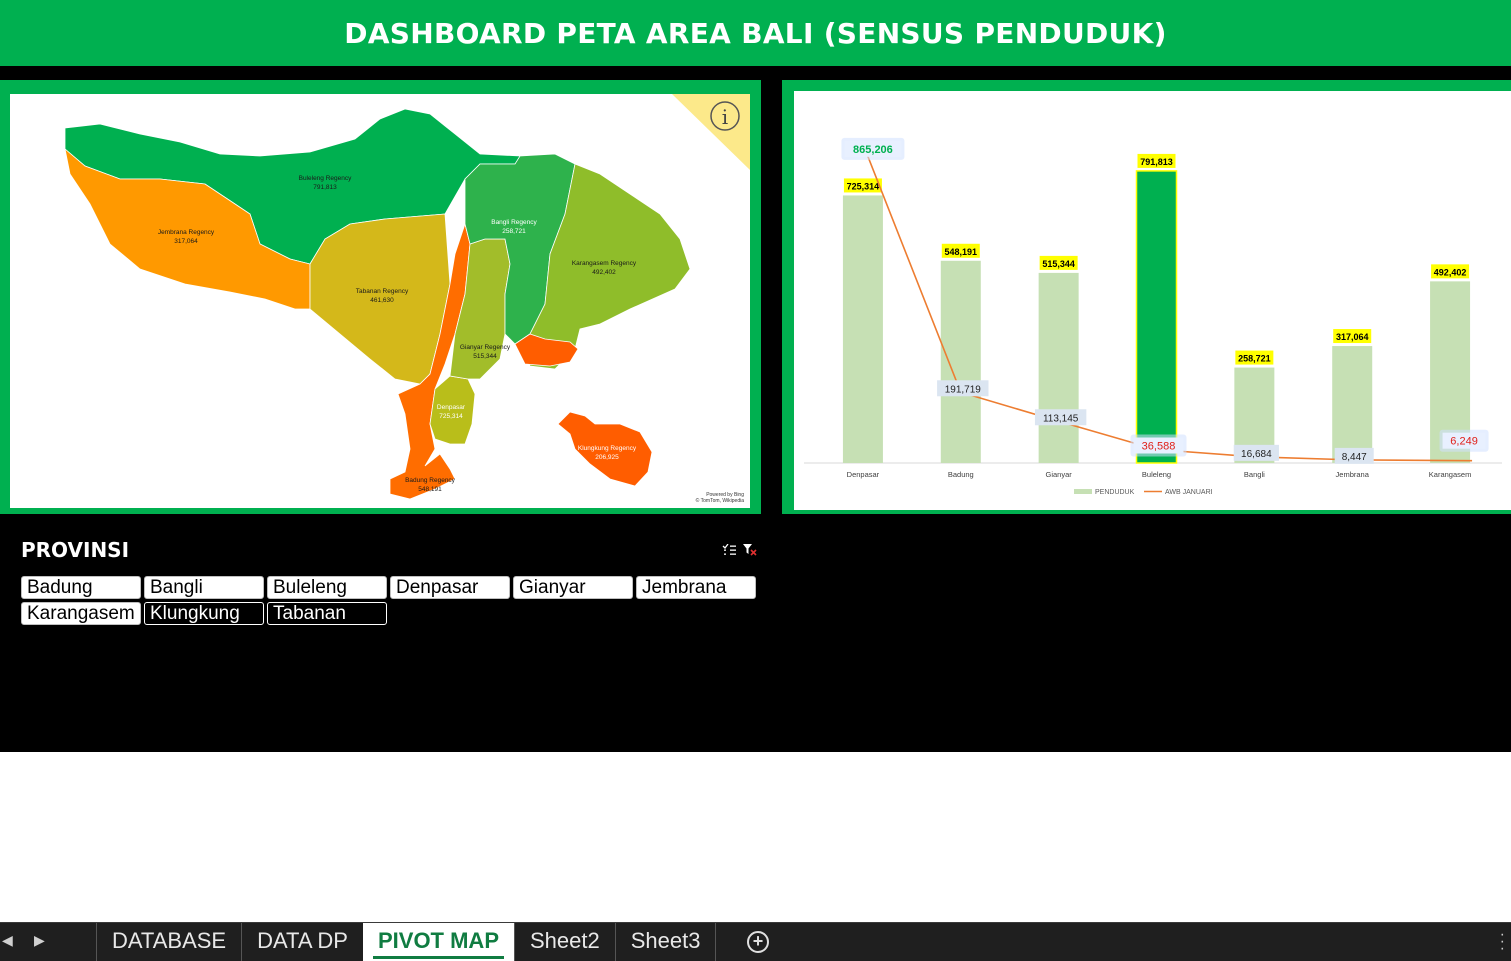  I want to click on tab-pivot-map: PIVOT MAP, so click(438, 942).